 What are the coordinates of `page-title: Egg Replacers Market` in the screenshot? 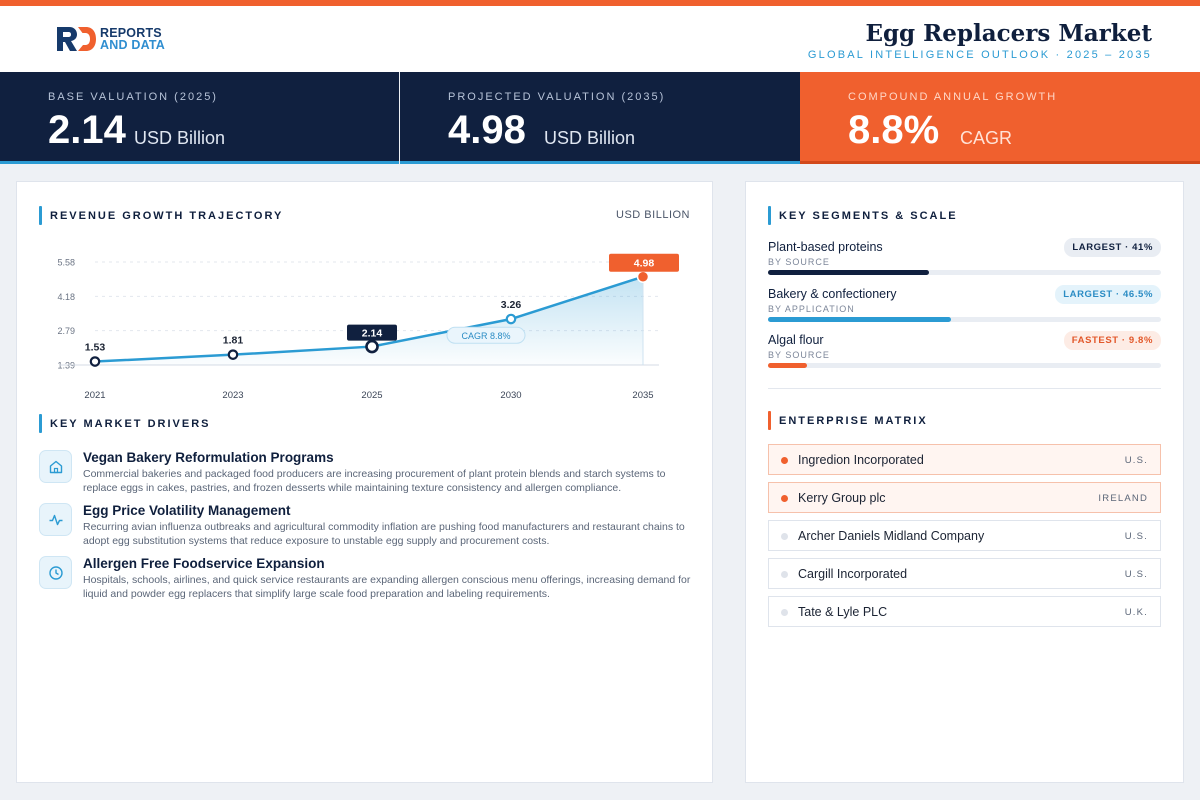 It's located at (1008, 33).